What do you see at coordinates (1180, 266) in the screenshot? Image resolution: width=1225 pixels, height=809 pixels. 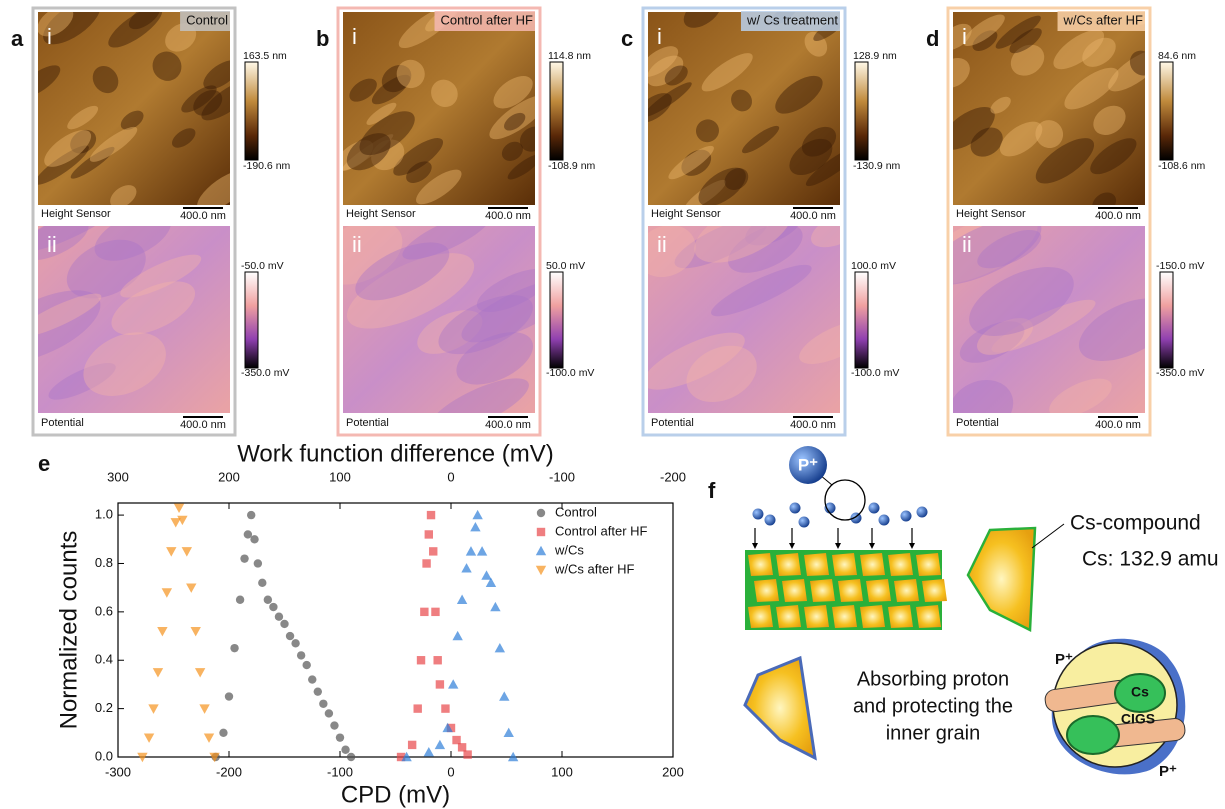 I see `colorbar-label: -150.0 mV` at bounding box center [1180, 266].